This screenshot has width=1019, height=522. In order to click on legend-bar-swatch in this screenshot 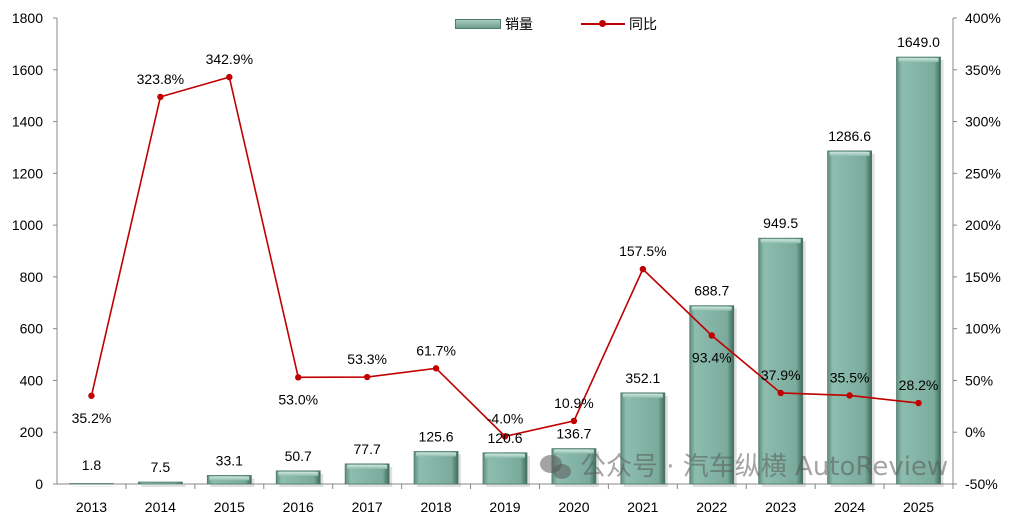, I will do `click(478, 24)`.